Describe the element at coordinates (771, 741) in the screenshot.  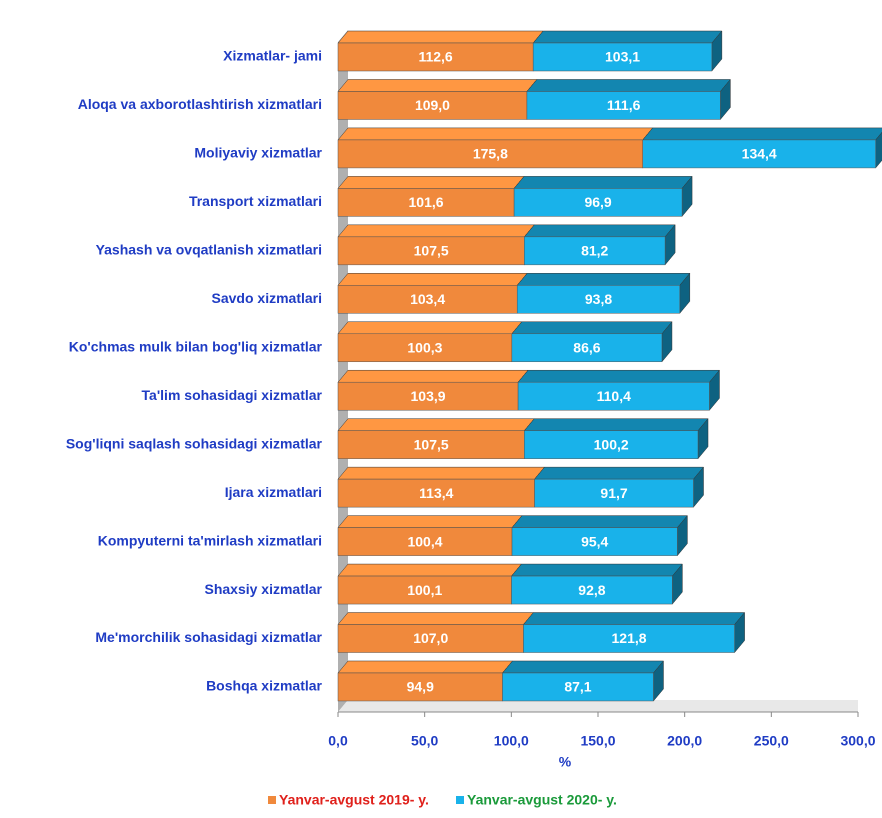
I see `x-tick-label: 250,0` at that location.